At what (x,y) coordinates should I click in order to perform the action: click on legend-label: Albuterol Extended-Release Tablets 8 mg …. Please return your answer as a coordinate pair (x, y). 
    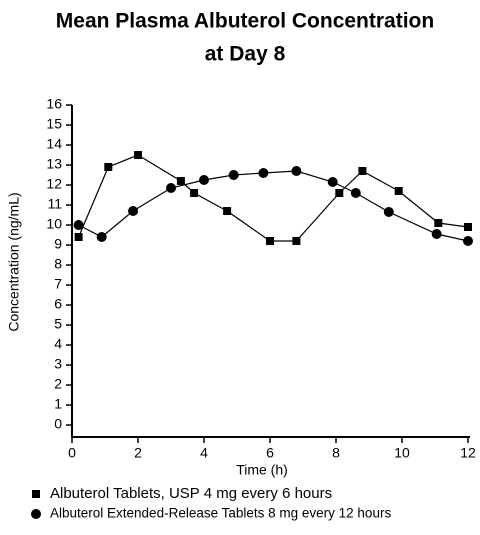
    Looking at the image, I should click on (220, 513).